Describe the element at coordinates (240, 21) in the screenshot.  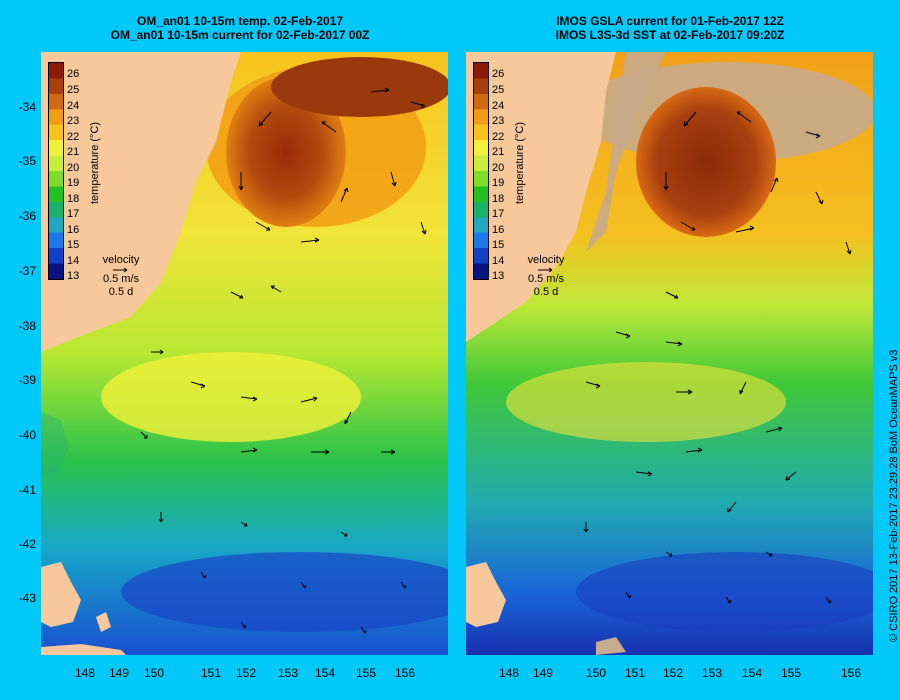
I see `left-title-line1: OM_an01 10-15m temp. 02-Feb-2017` at that location.